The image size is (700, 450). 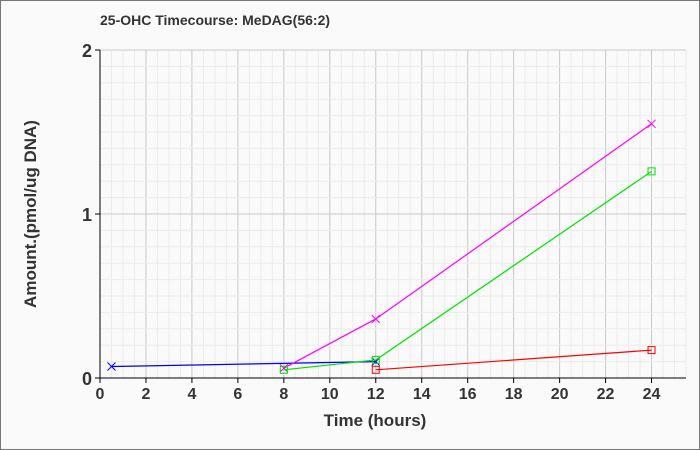 I want to click on x-tick-label: 8, so click(x=283, y=394).